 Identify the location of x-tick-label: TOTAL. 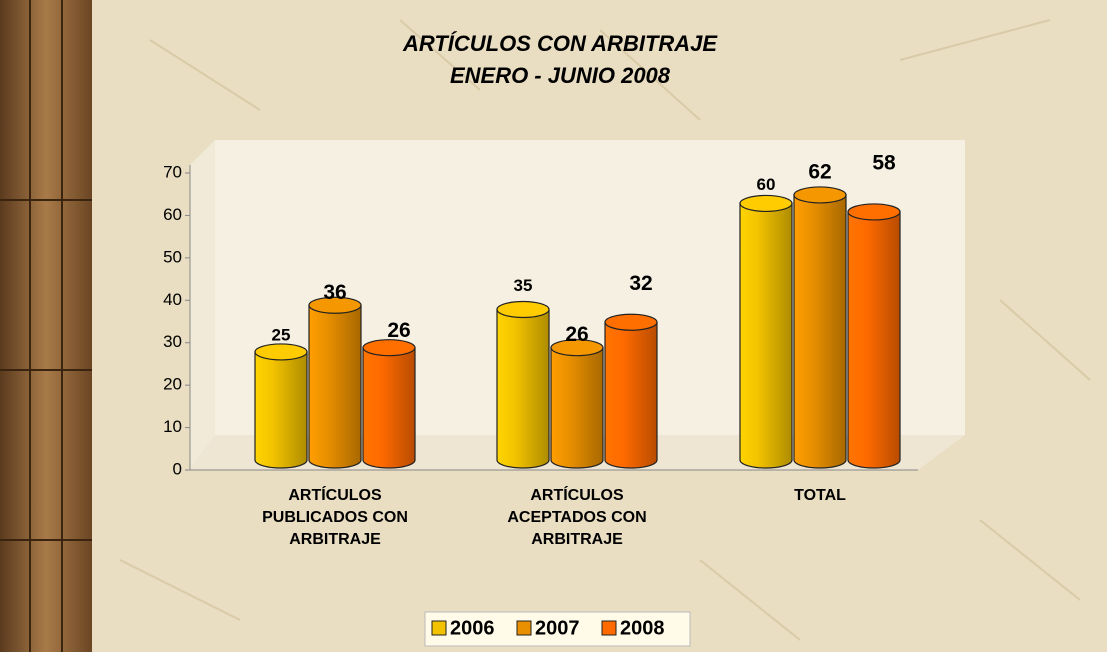
(820, 495).